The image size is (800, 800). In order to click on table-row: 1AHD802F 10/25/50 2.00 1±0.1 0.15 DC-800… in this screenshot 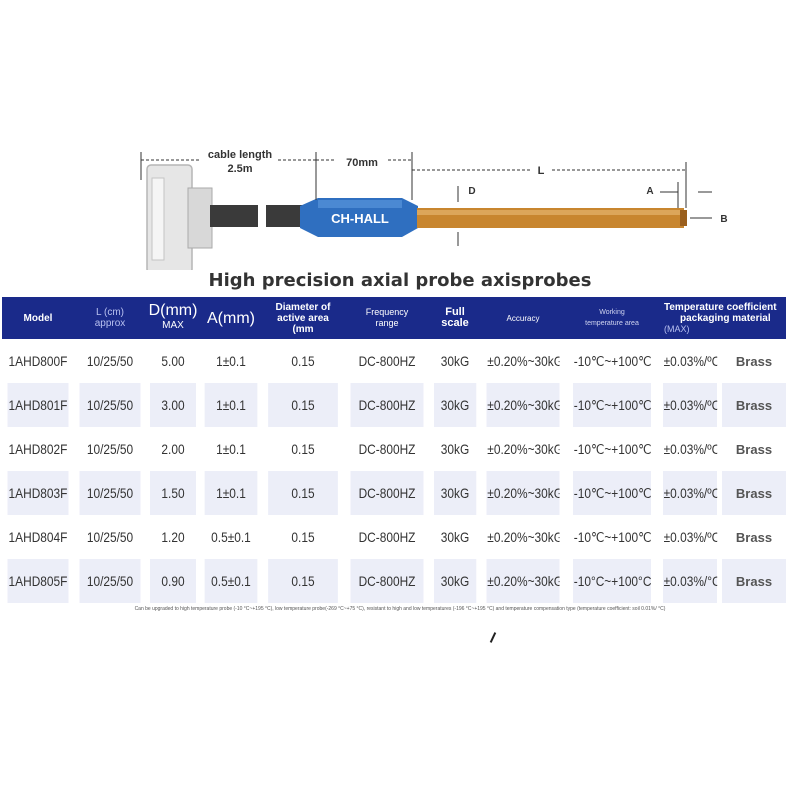, I will do `click(394, 449)`.